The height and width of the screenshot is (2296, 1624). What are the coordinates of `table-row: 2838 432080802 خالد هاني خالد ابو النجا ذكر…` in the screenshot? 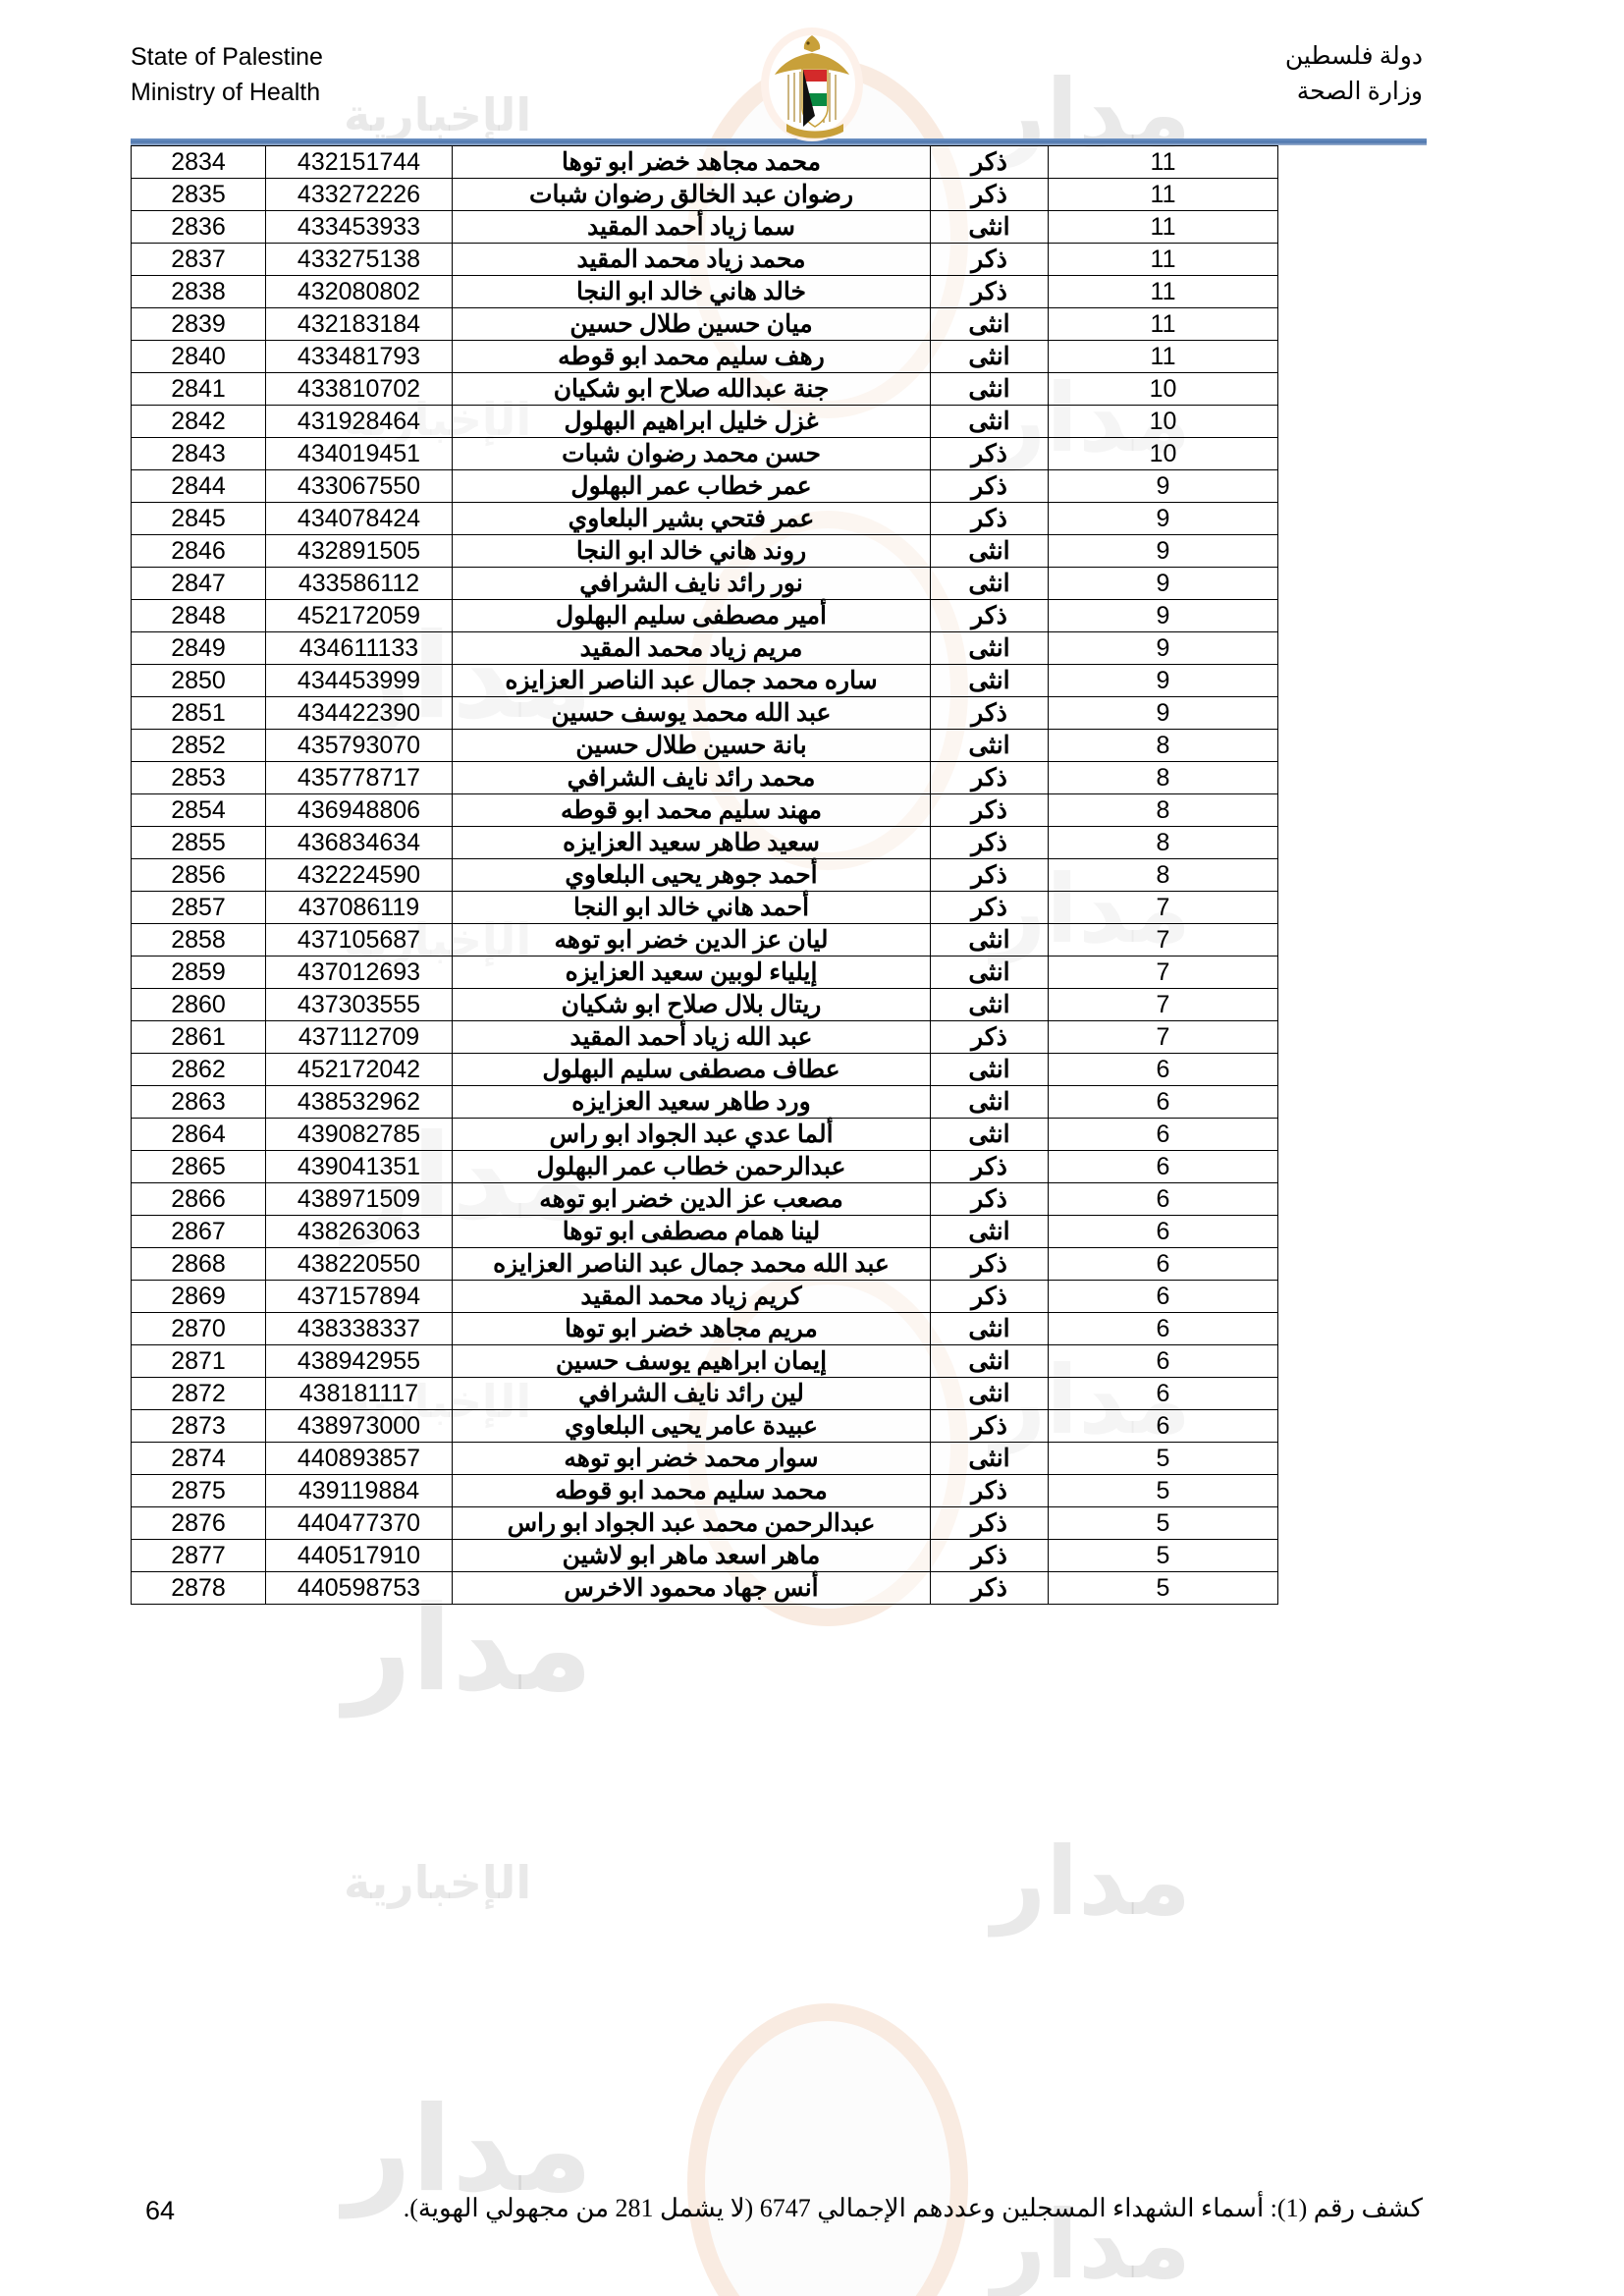 It's located at (704, 291).